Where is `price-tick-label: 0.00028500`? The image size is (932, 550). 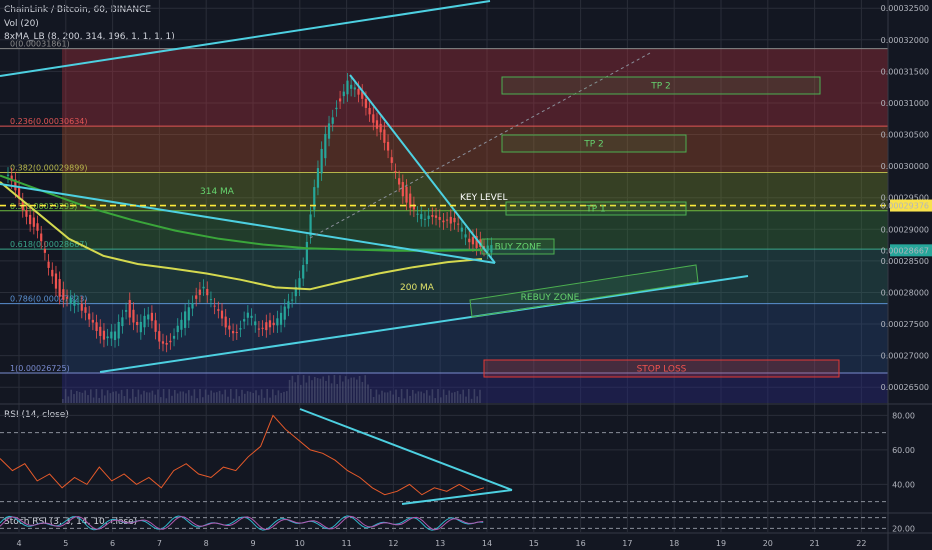
price-tick-label: 0.00028500 is located at coordinates (905, 261).